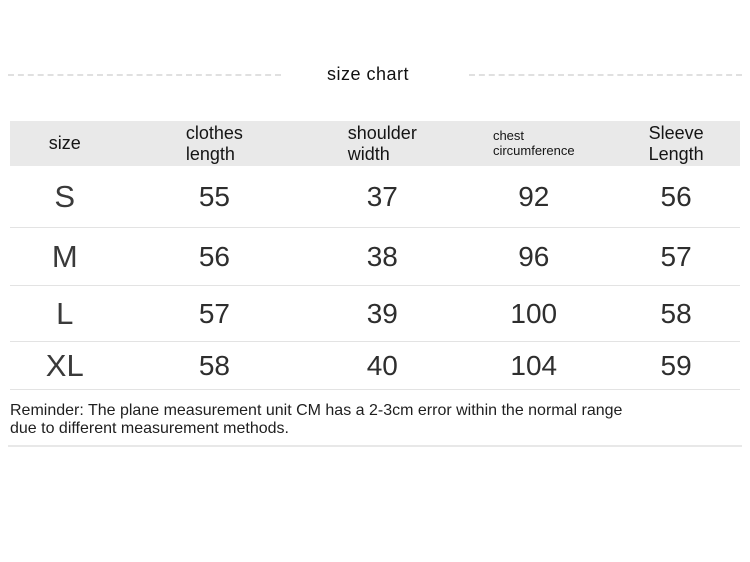 The width and height of the screenshot is (750, 562). I want to click on table-row-xl: XL 58 40 104 59, so click(375, 366).